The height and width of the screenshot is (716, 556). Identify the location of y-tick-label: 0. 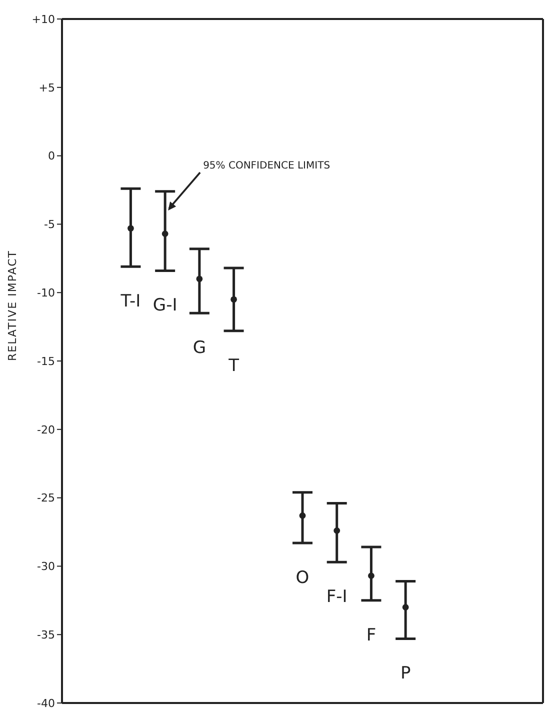
(51, 156).